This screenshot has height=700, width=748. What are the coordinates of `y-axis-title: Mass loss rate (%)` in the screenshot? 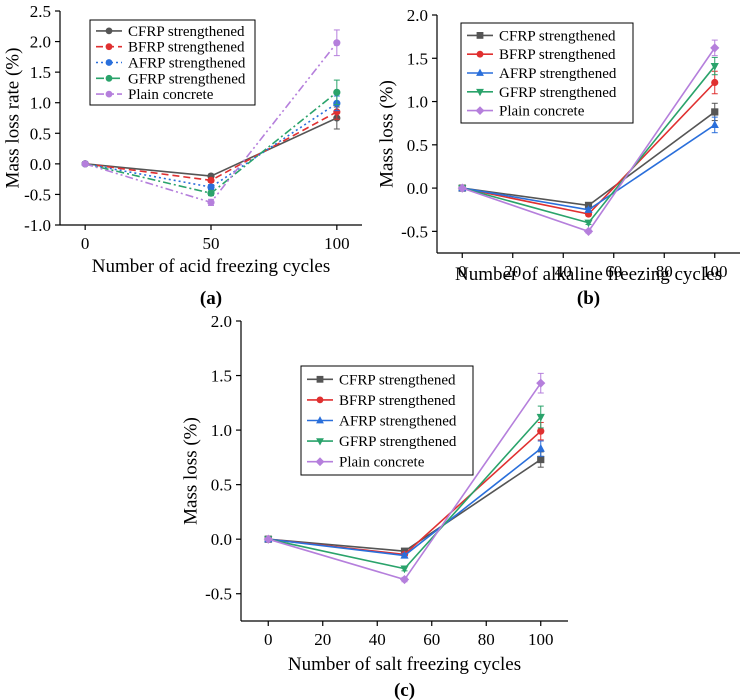 It's located at (12, 118).